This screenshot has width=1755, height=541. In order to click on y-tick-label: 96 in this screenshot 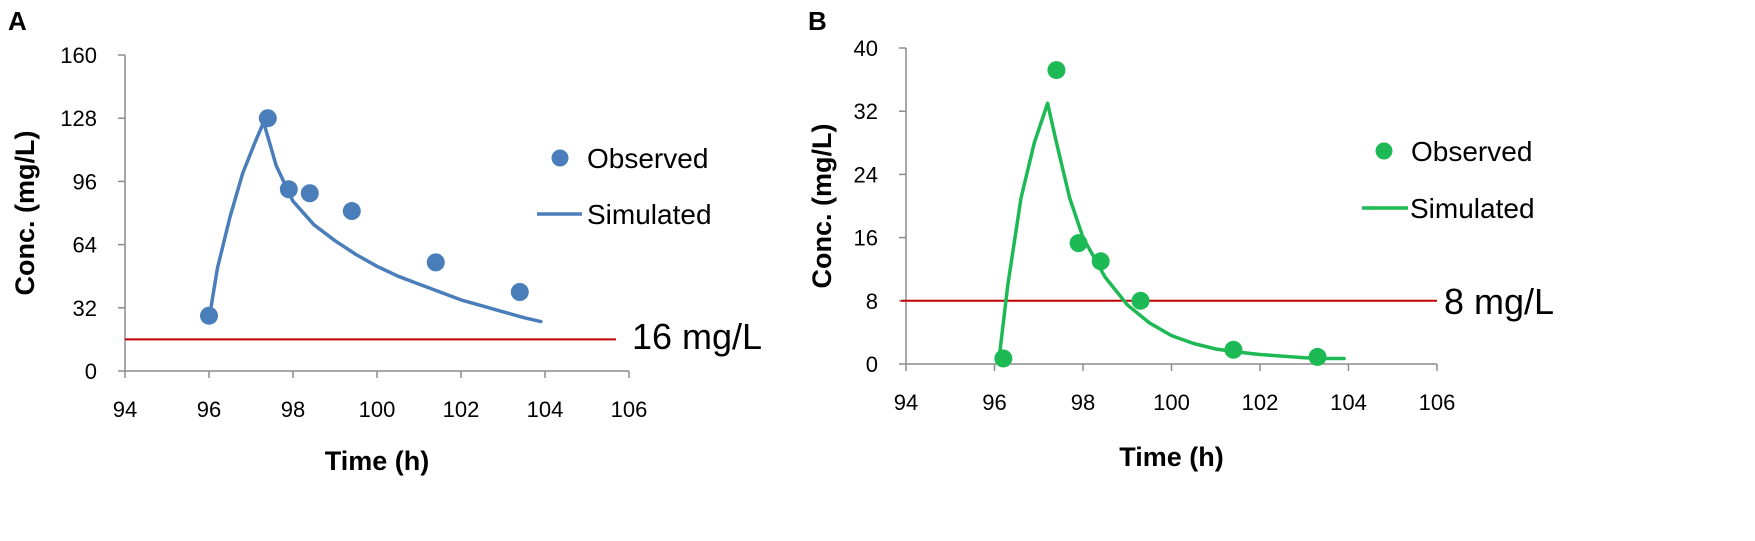, I will do `click(85, 181)`.